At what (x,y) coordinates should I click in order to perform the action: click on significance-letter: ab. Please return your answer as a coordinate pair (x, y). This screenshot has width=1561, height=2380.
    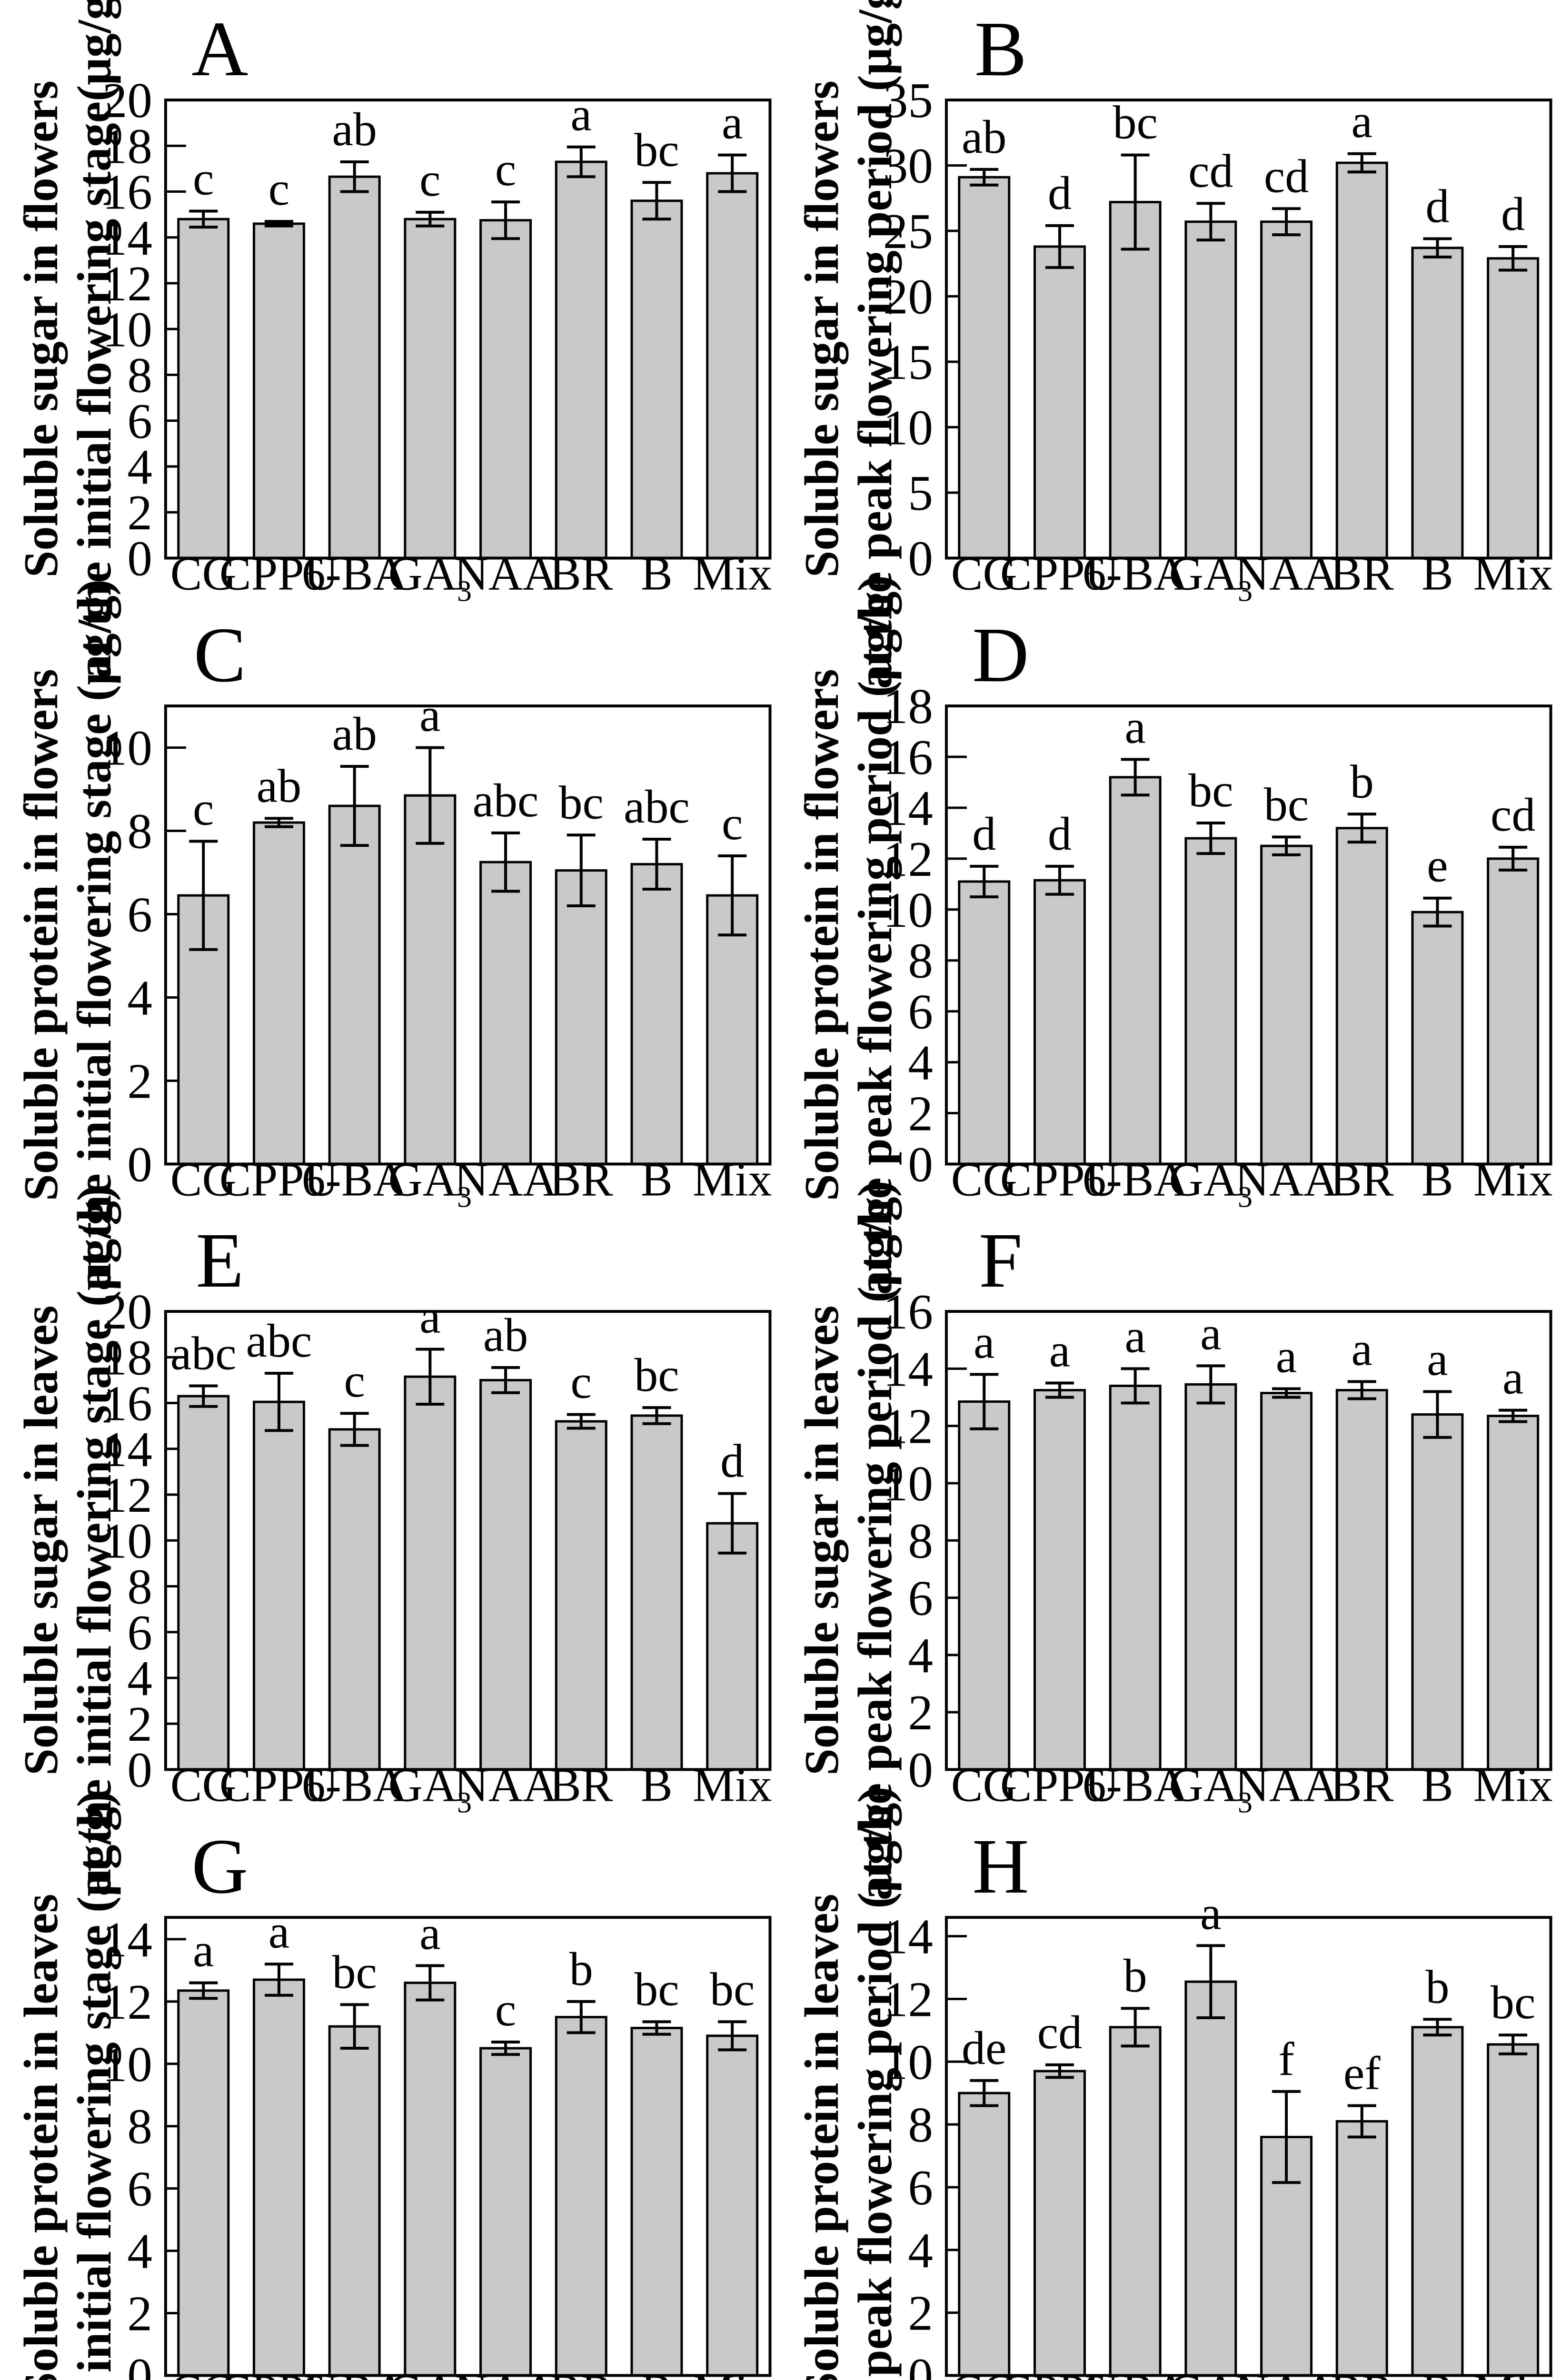
    Looking at the image, I should click on (505, 1335).